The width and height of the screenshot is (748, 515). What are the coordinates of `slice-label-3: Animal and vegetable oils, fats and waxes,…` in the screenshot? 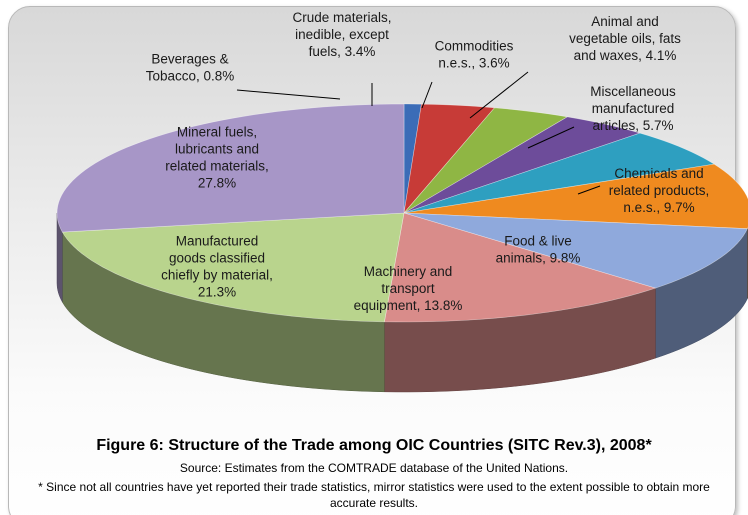 It's located at (625, 38).